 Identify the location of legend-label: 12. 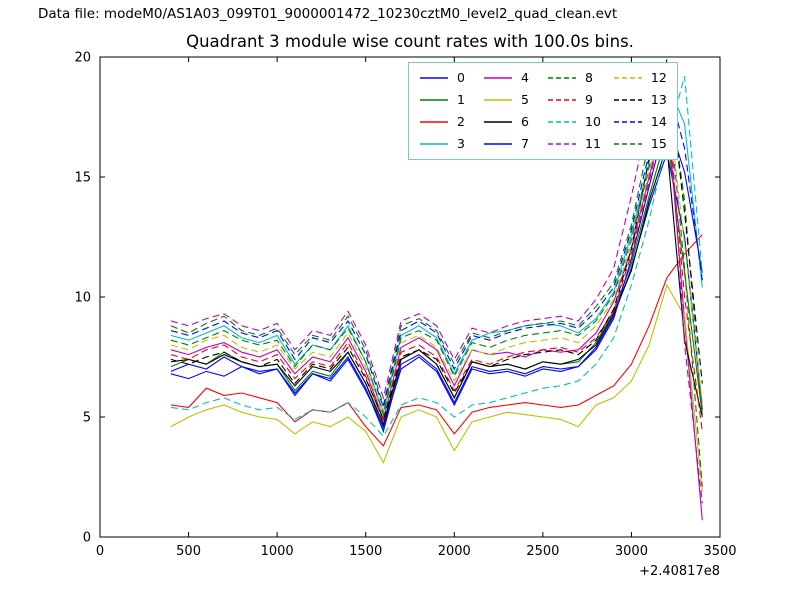
(658, 77).